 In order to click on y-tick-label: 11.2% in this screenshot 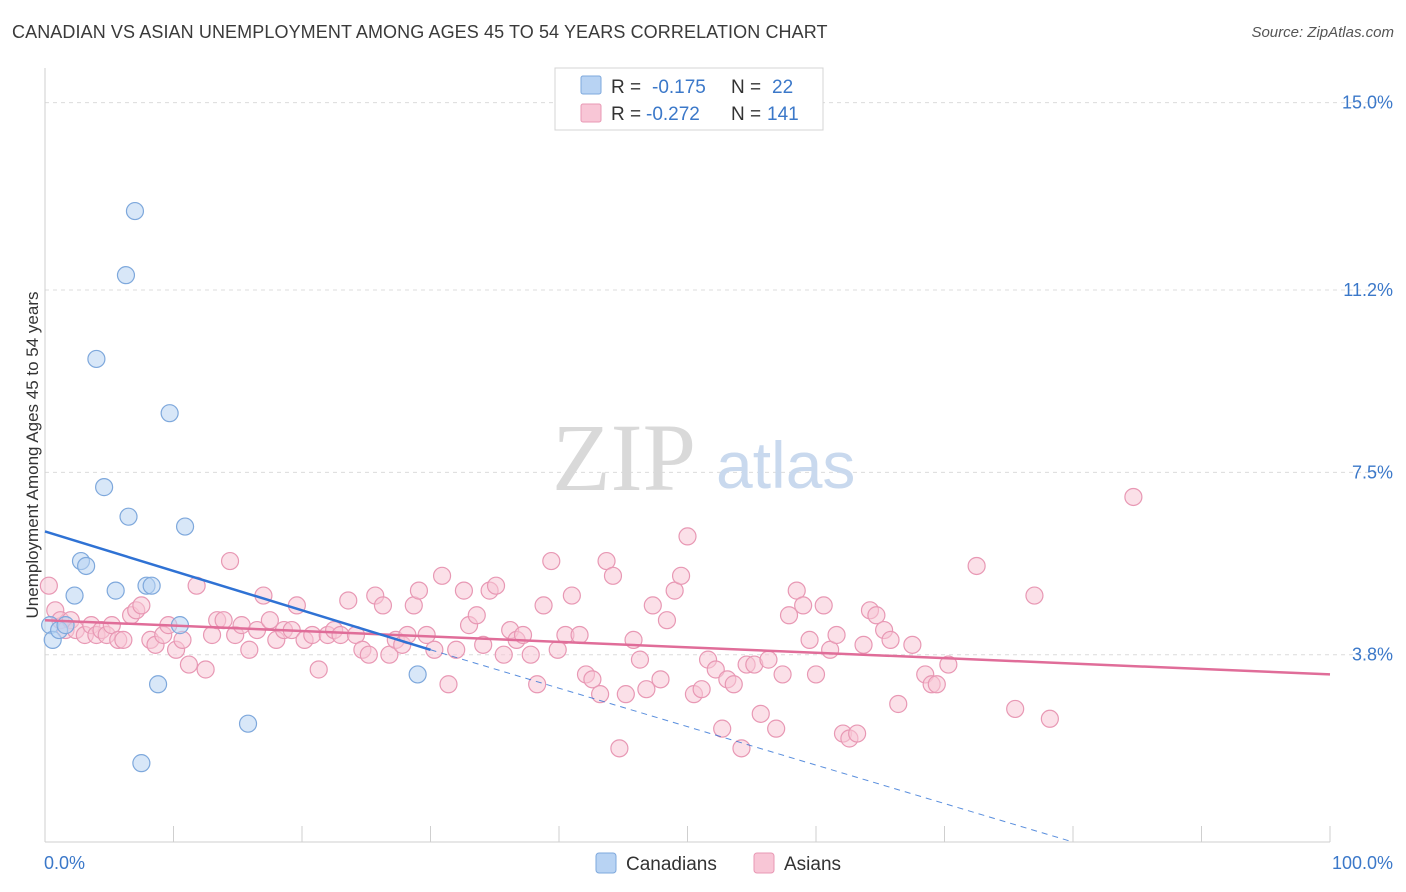, I will do `click(1368, 290)`.